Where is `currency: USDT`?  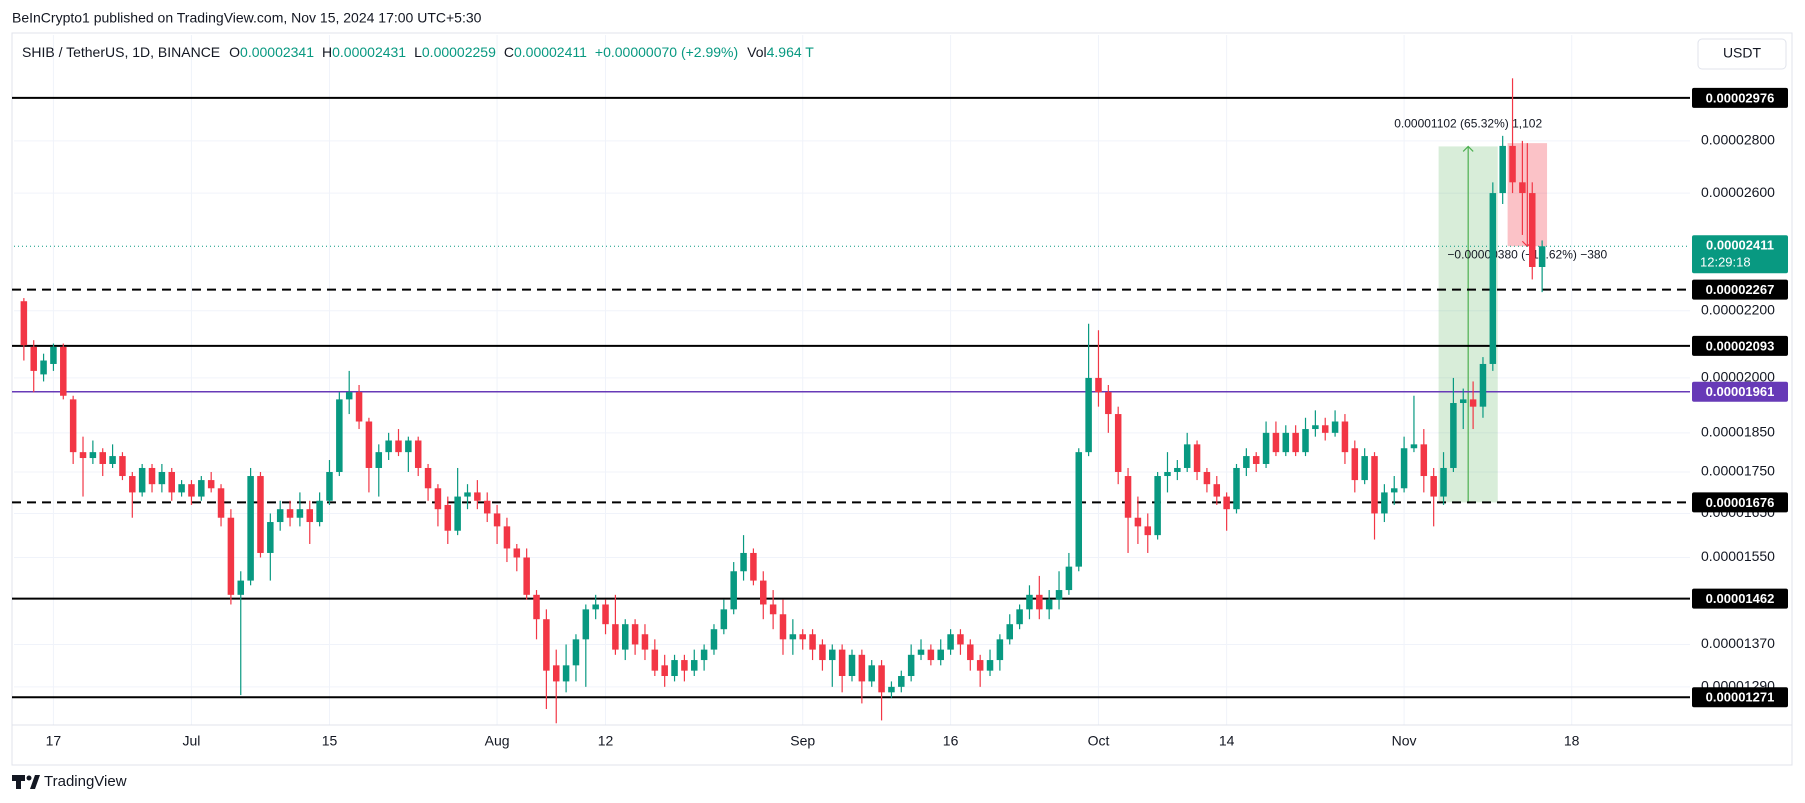
currency: USDT is located at coordinates (1742, 53).